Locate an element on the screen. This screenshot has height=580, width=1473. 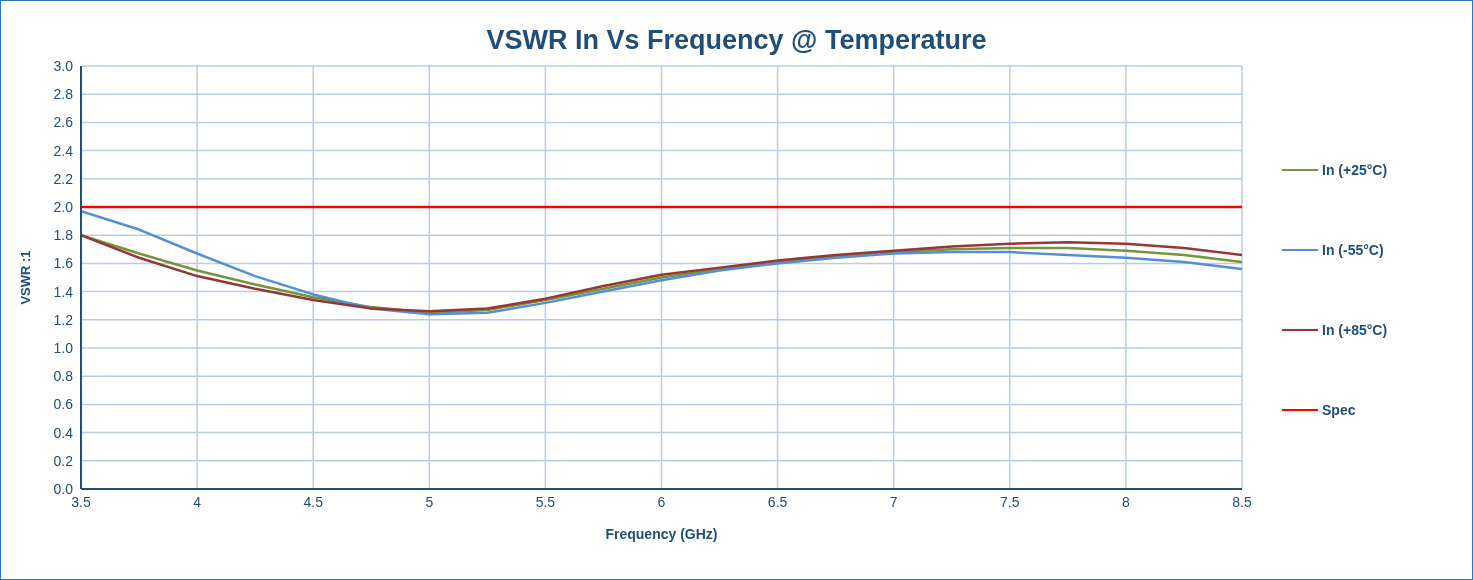
legend-label: Spec is located at coordinates (1339, 410).